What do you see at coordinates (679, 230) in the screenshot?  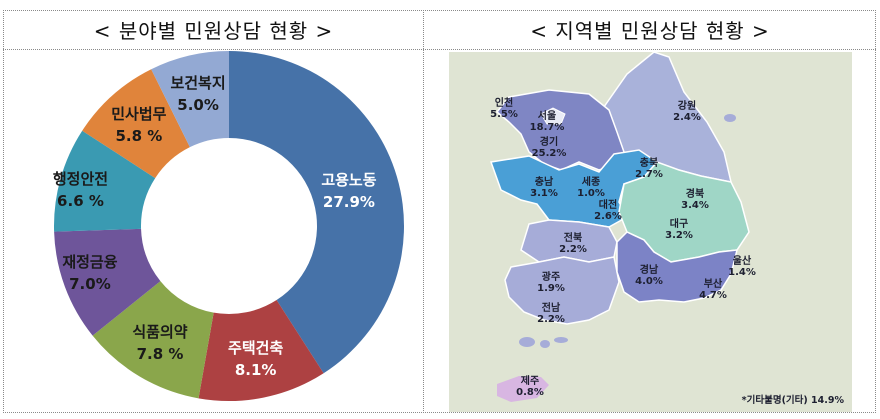 I see `region-label-daegu: 대구 3.2%` at bounding box center [679, 230].